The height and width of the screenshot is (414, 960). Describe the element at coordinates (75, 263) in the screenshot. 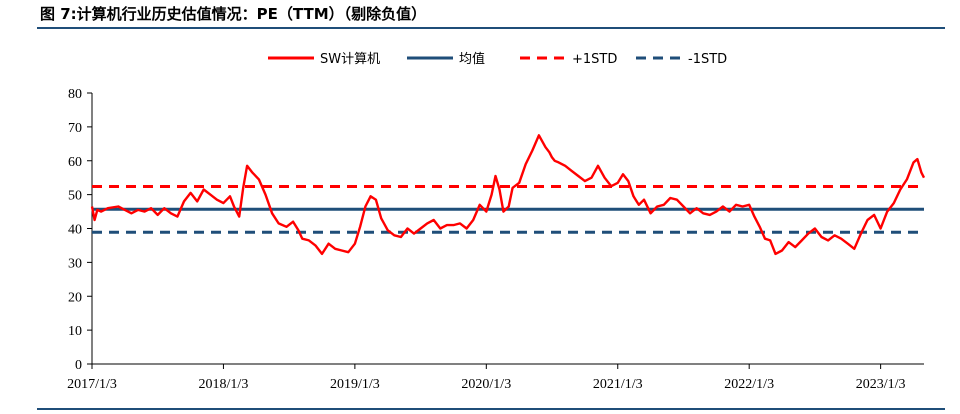

I see `y-tick-label: 30` at that location.